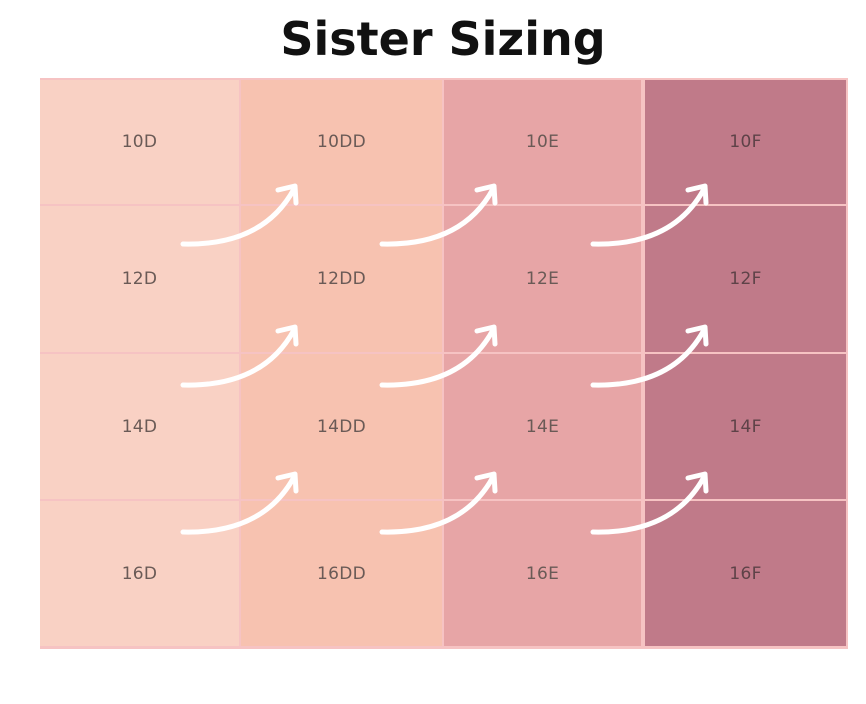 This screenshot has height=704, width=866. What do you see at coordinates (542, 426) in the screenshot?
I see `size-cell-14e: 14E` at bounding box center [542, 426].